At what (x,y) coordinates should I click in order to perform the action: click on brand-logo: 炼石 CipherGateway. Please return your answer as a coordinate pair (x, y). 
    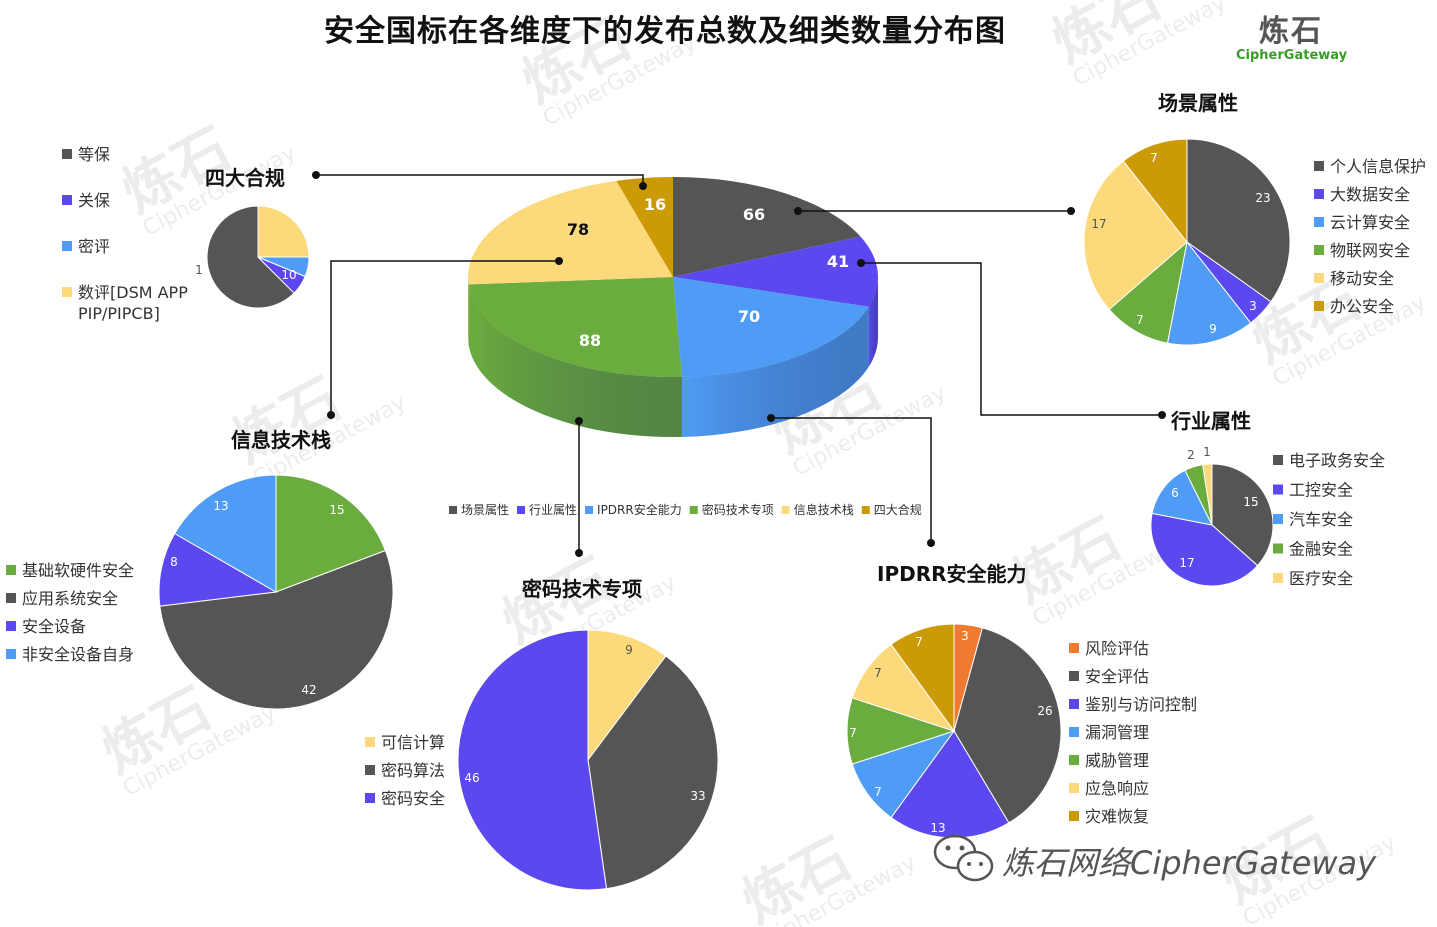
    Looking at the image, I should click on (1291, 34).